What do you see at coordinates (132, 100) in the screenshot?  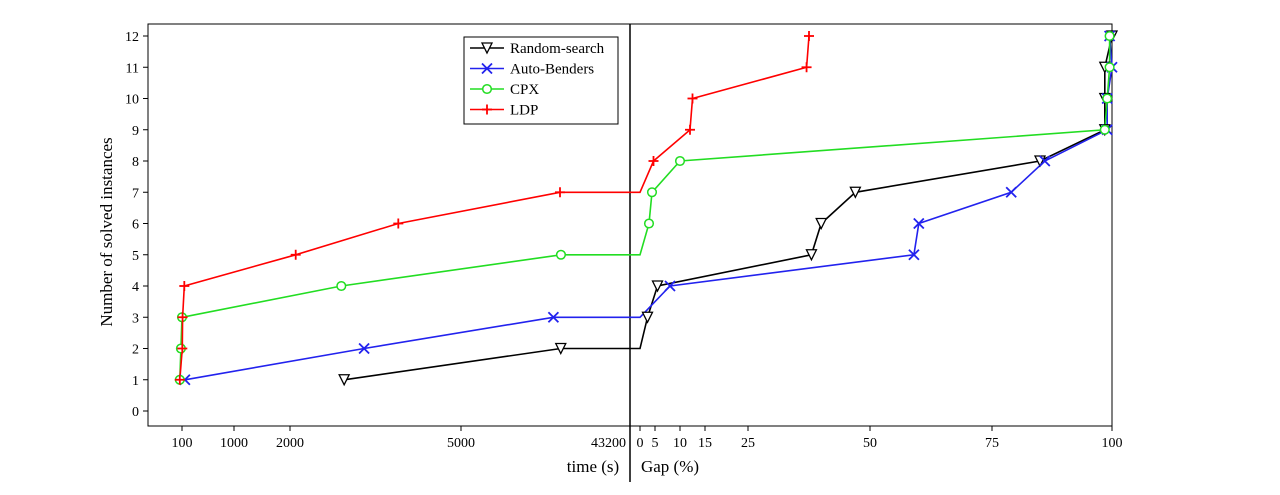 I see `y-tick-label: 10` at bounding box center [132, 100].